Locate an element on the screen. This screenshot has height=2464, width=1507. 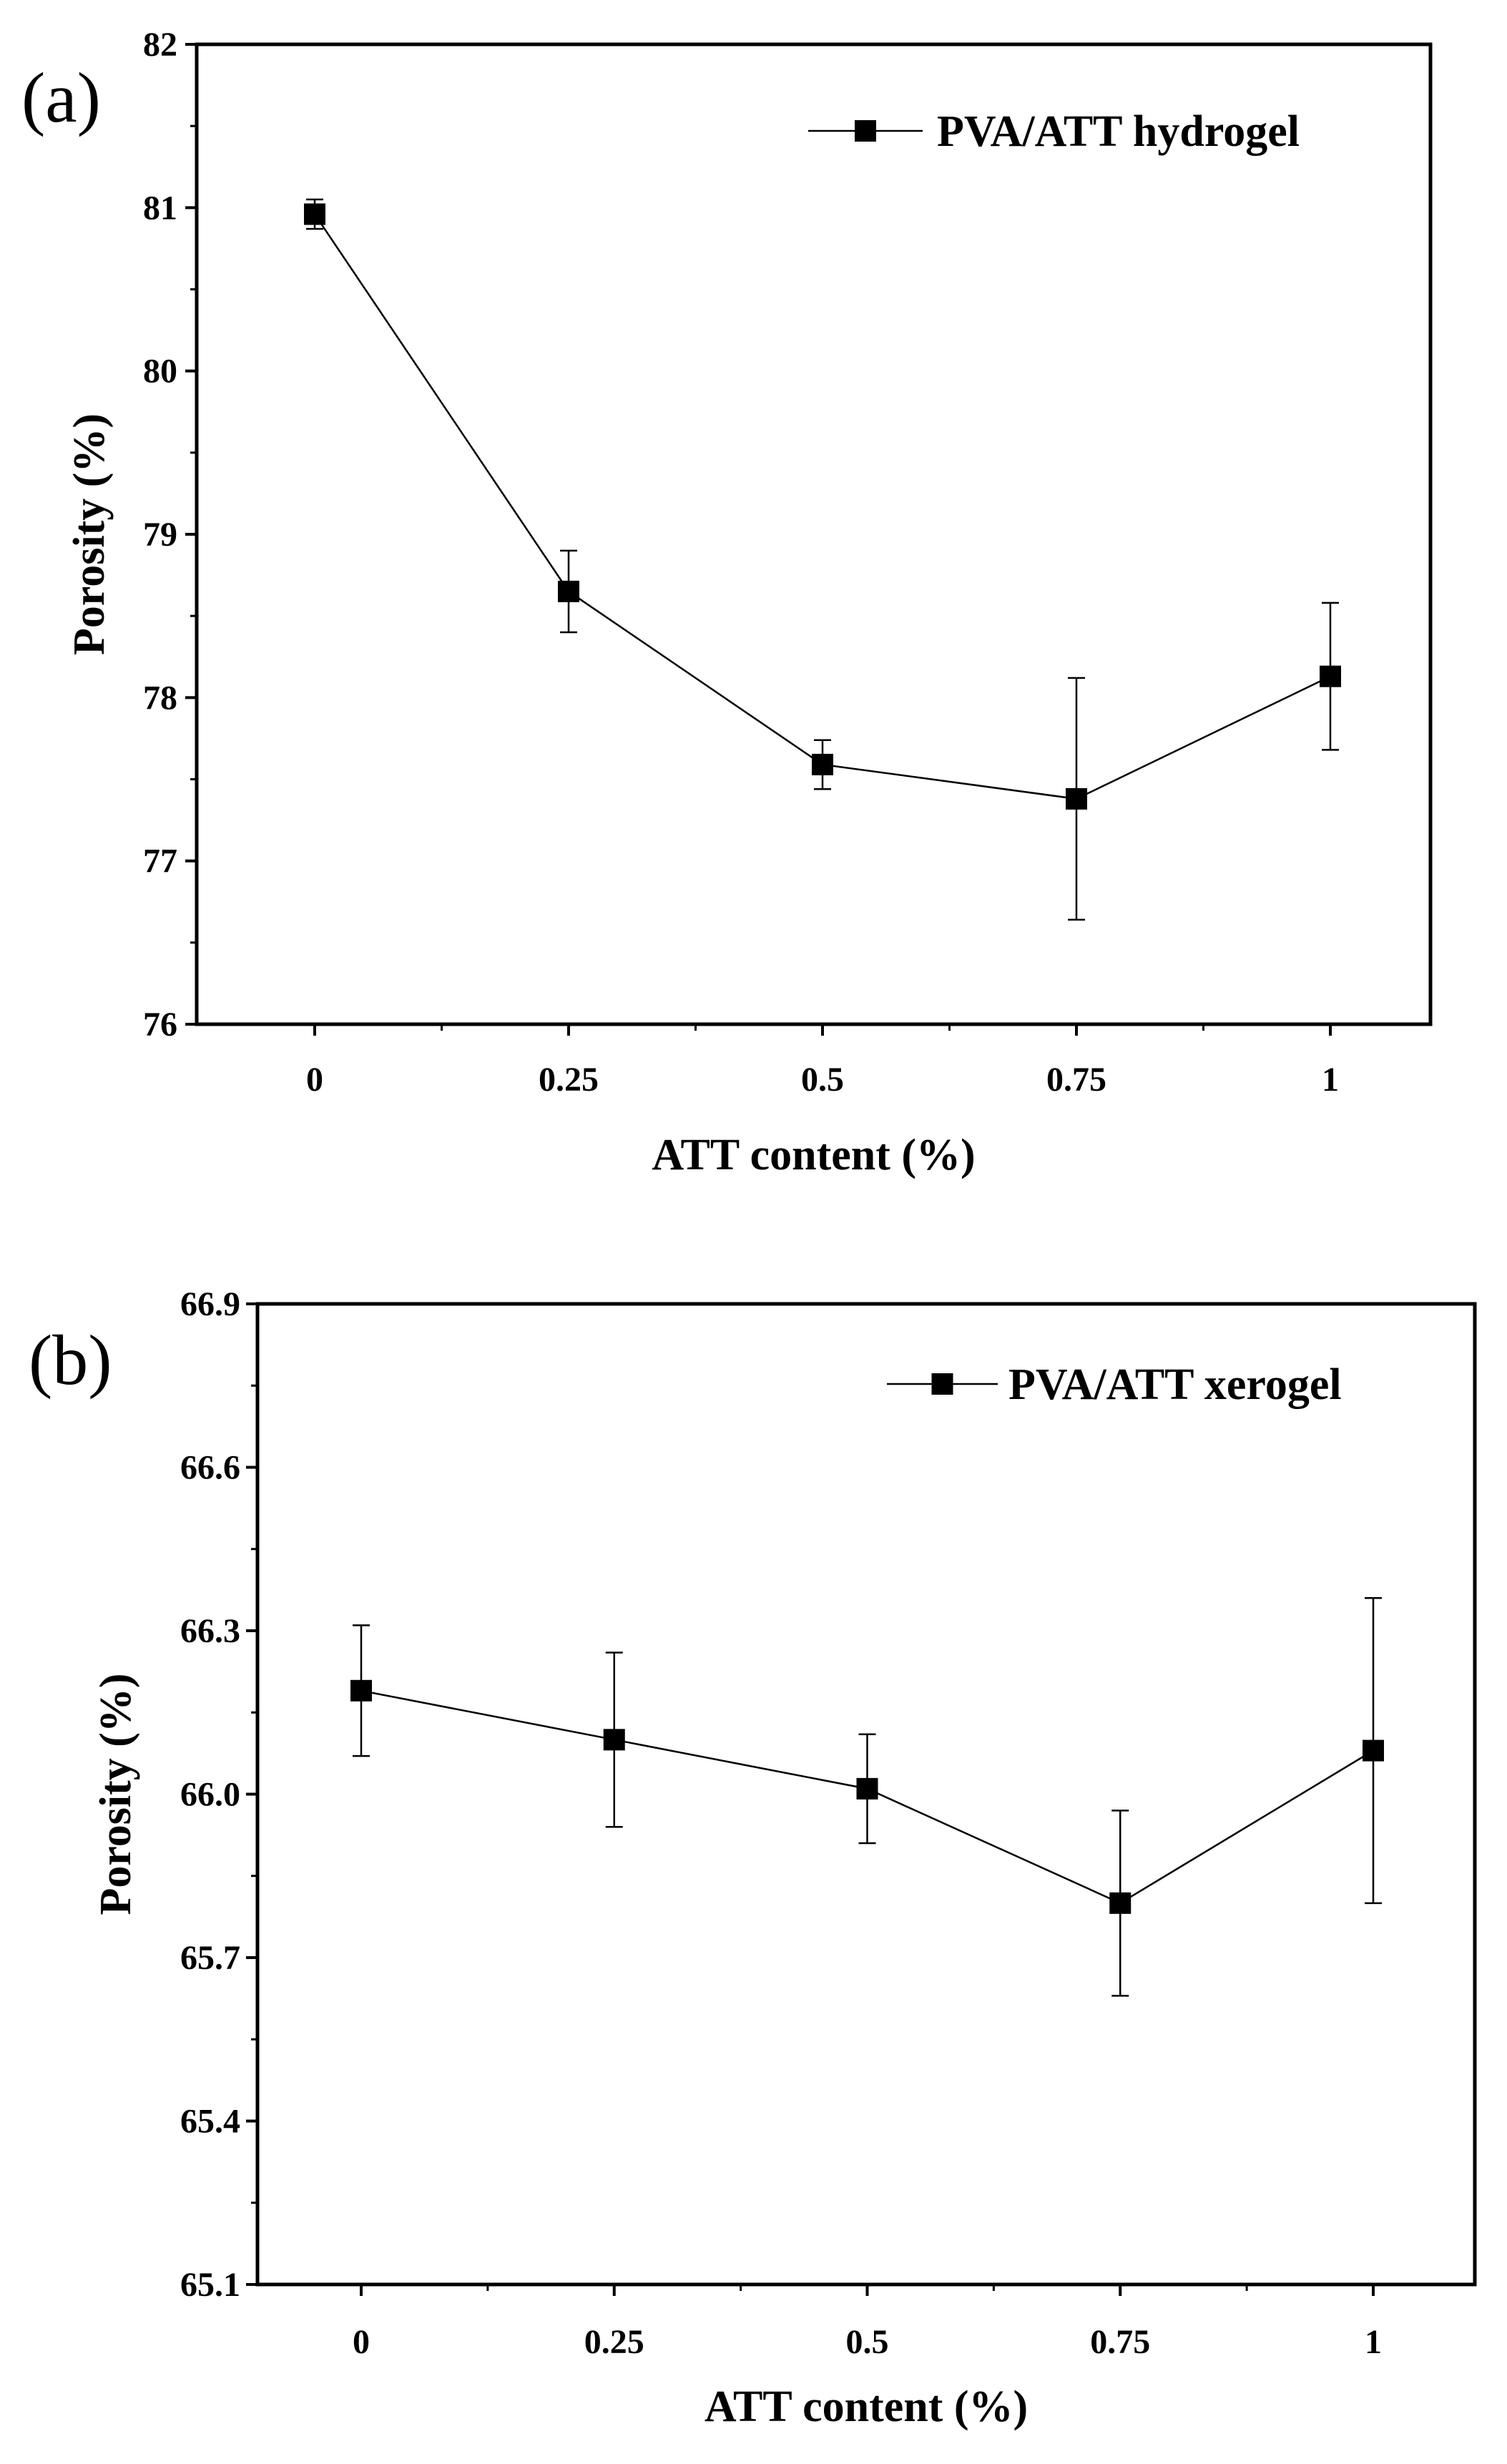
y-tick-label: 65.7 is located at coordinates (210, 1958).